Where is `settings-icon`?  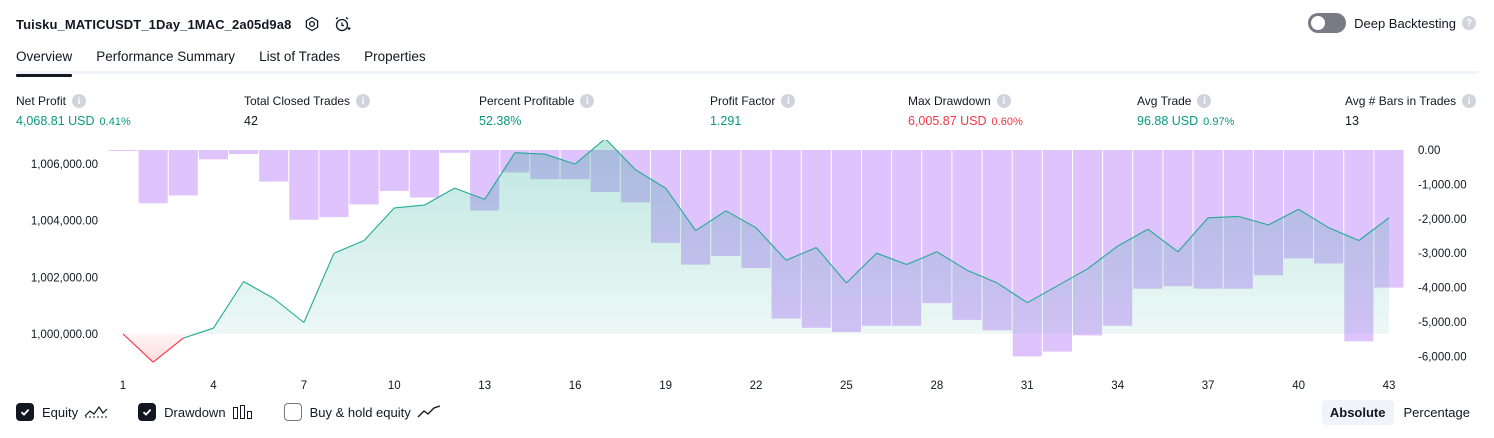
settings-icon is located at coordinates (312, 24).